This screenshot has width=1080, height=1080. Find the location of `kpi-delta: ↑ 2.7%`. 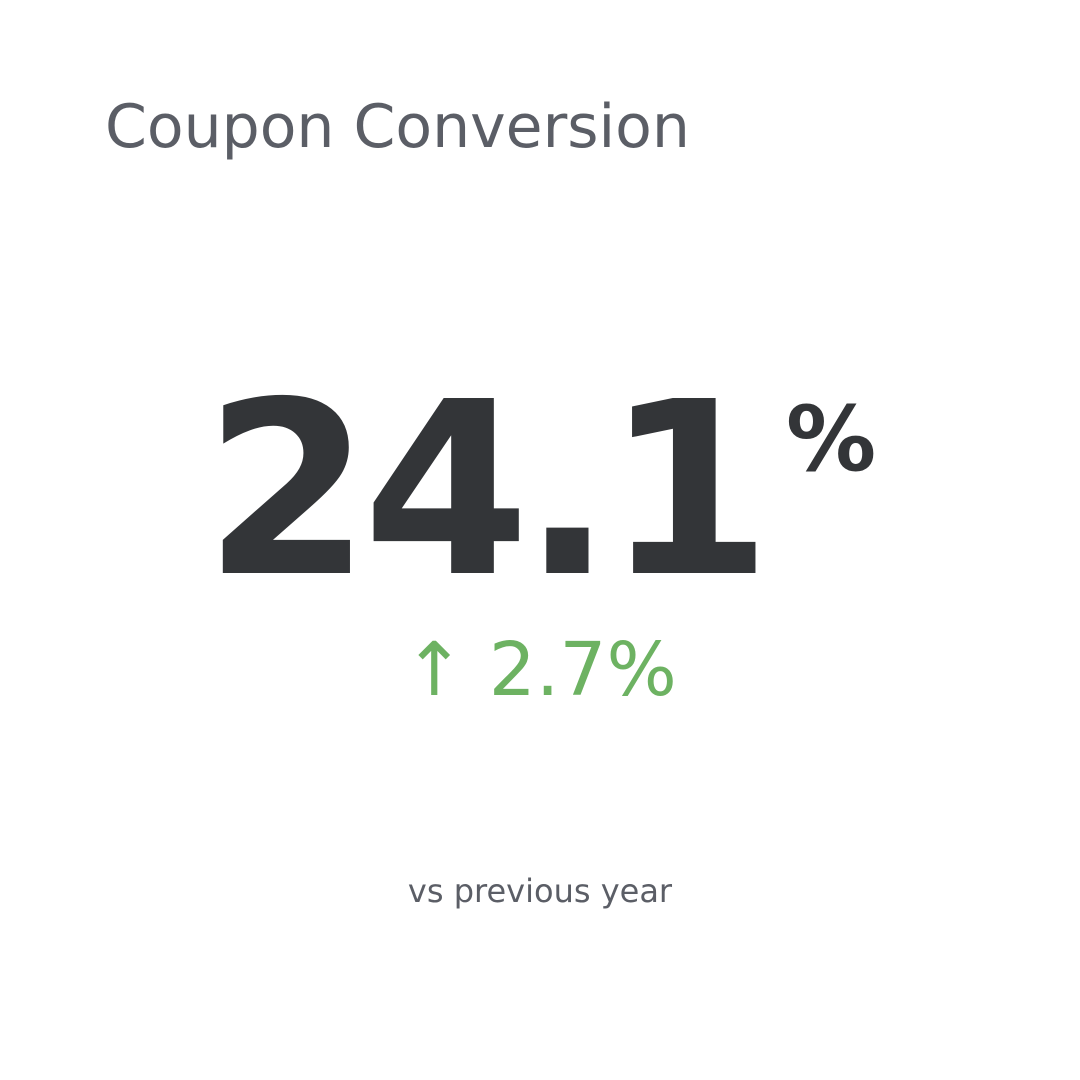

kpi-delta: ↑ 2.7% is located at coordinates (540, 670).